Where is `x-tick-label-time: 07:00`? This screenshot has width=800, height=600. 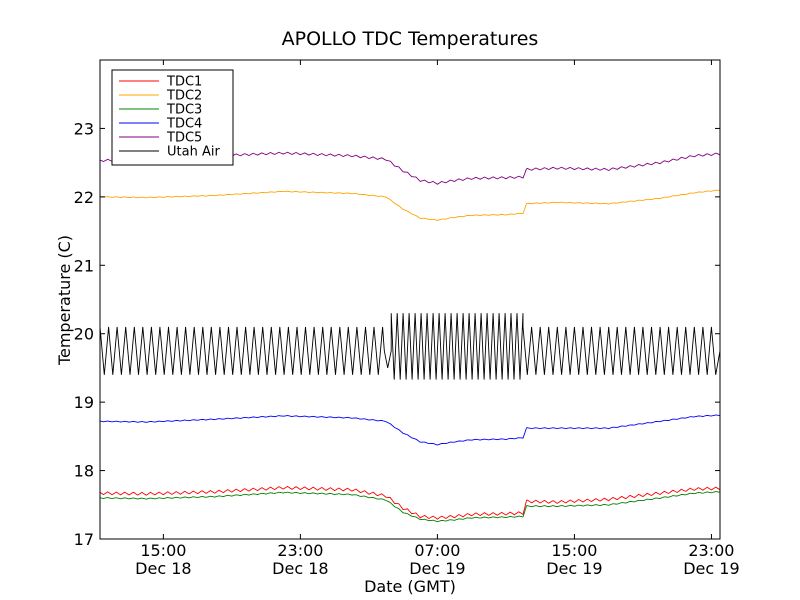
x-tick-label-time: 07:00 is located at coordinates (437, 550).